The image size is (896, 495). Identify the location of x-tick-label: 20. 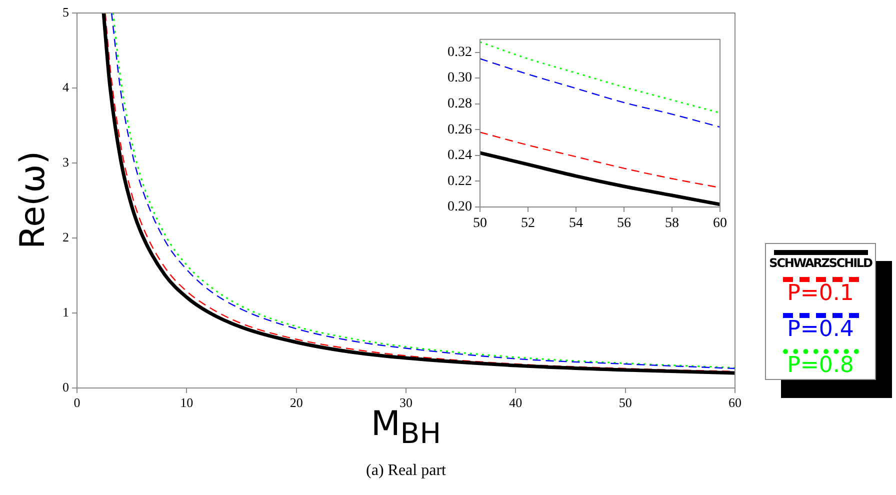
(296, 402).